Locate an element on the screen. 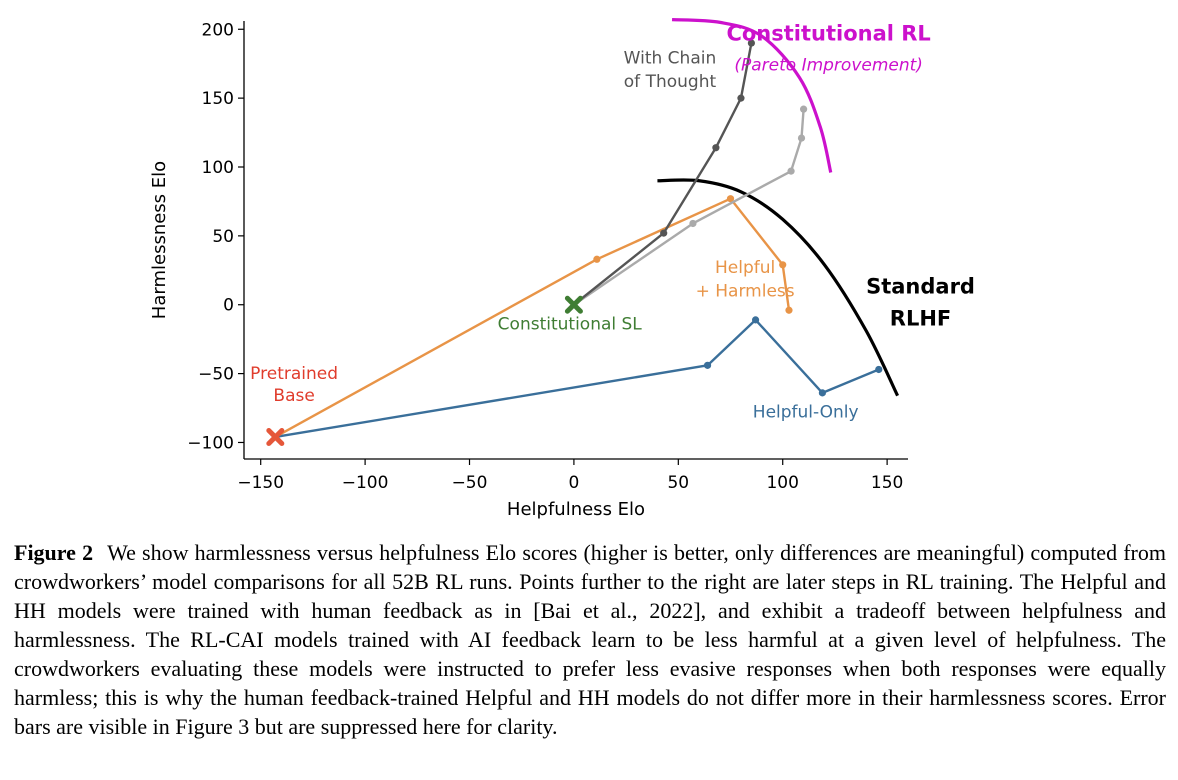  annotation-constitutional-rl-title: Constitutional RL is located at coordinates (828, 33).